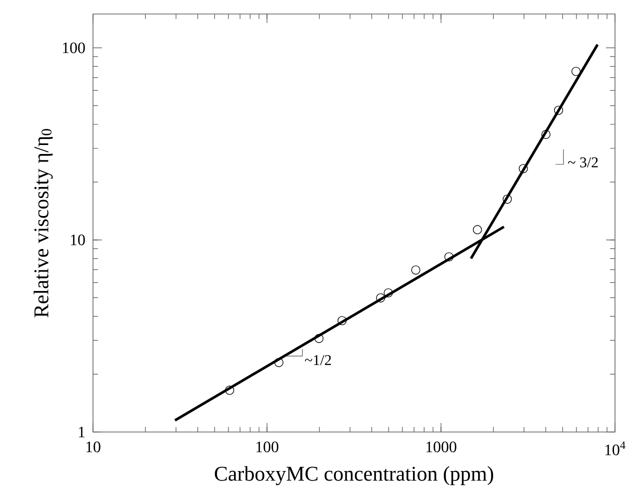 This screenshot has height=500, width=629. I want to click on x-axis-title: CarboxyMC concentration (ppm), so click(354, 476).